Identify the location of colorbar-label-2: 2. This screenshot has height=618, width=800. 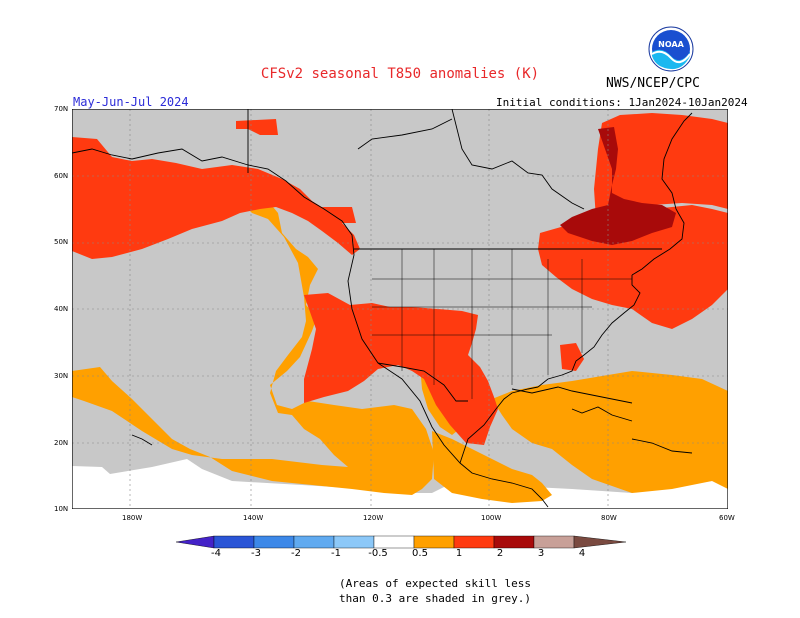
(500, 553).